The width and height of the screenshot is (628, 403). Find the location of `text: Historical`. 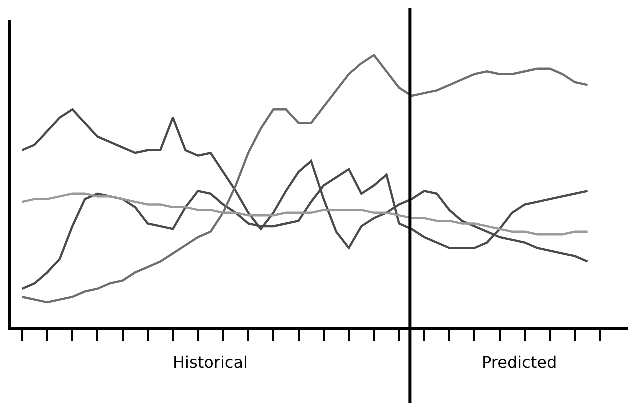

text: Historical is located at coordinates (210, 362).